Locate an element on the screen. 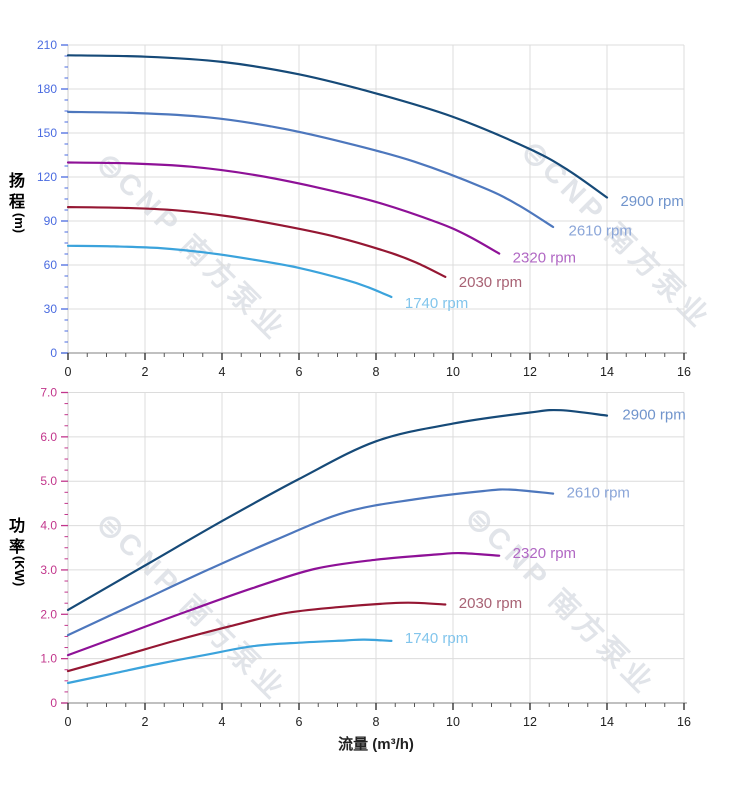  head-curve-label-2320: 2320 rpm is located at coordinates (544, 258).